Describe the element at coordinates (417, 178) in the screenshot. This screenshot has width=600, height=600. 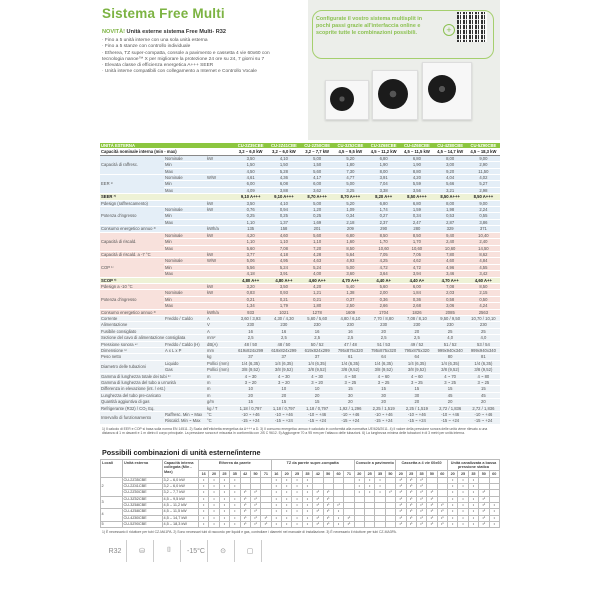
I see `cell-value: 4,20` at that location.